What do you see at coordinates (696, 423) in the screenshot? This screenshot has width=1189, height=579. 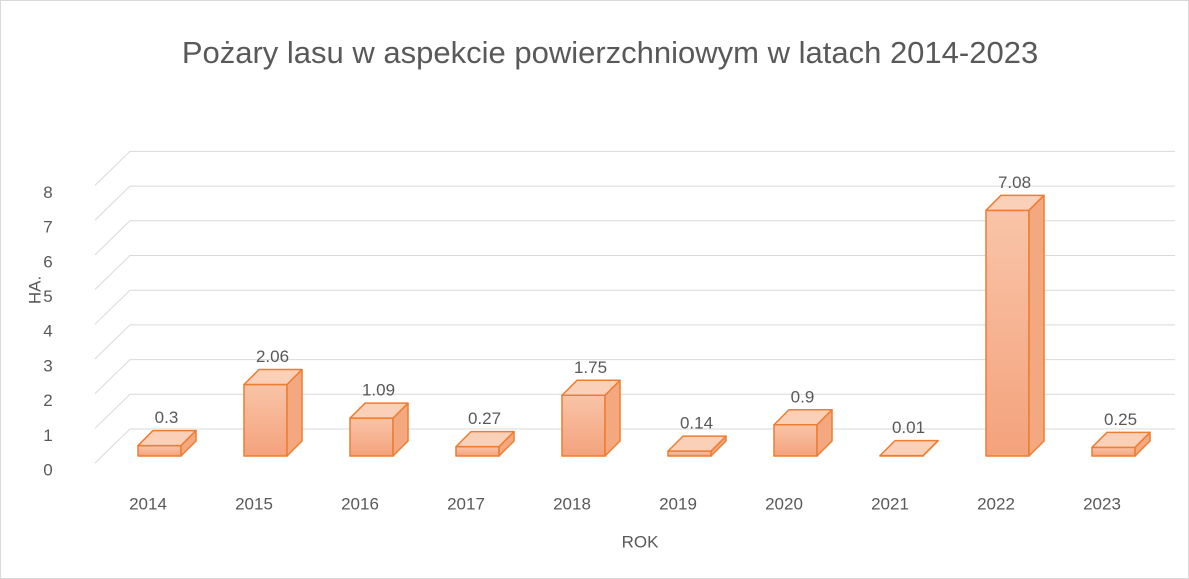 I see `data-label: 0.14` at bounding box center [696, 423].